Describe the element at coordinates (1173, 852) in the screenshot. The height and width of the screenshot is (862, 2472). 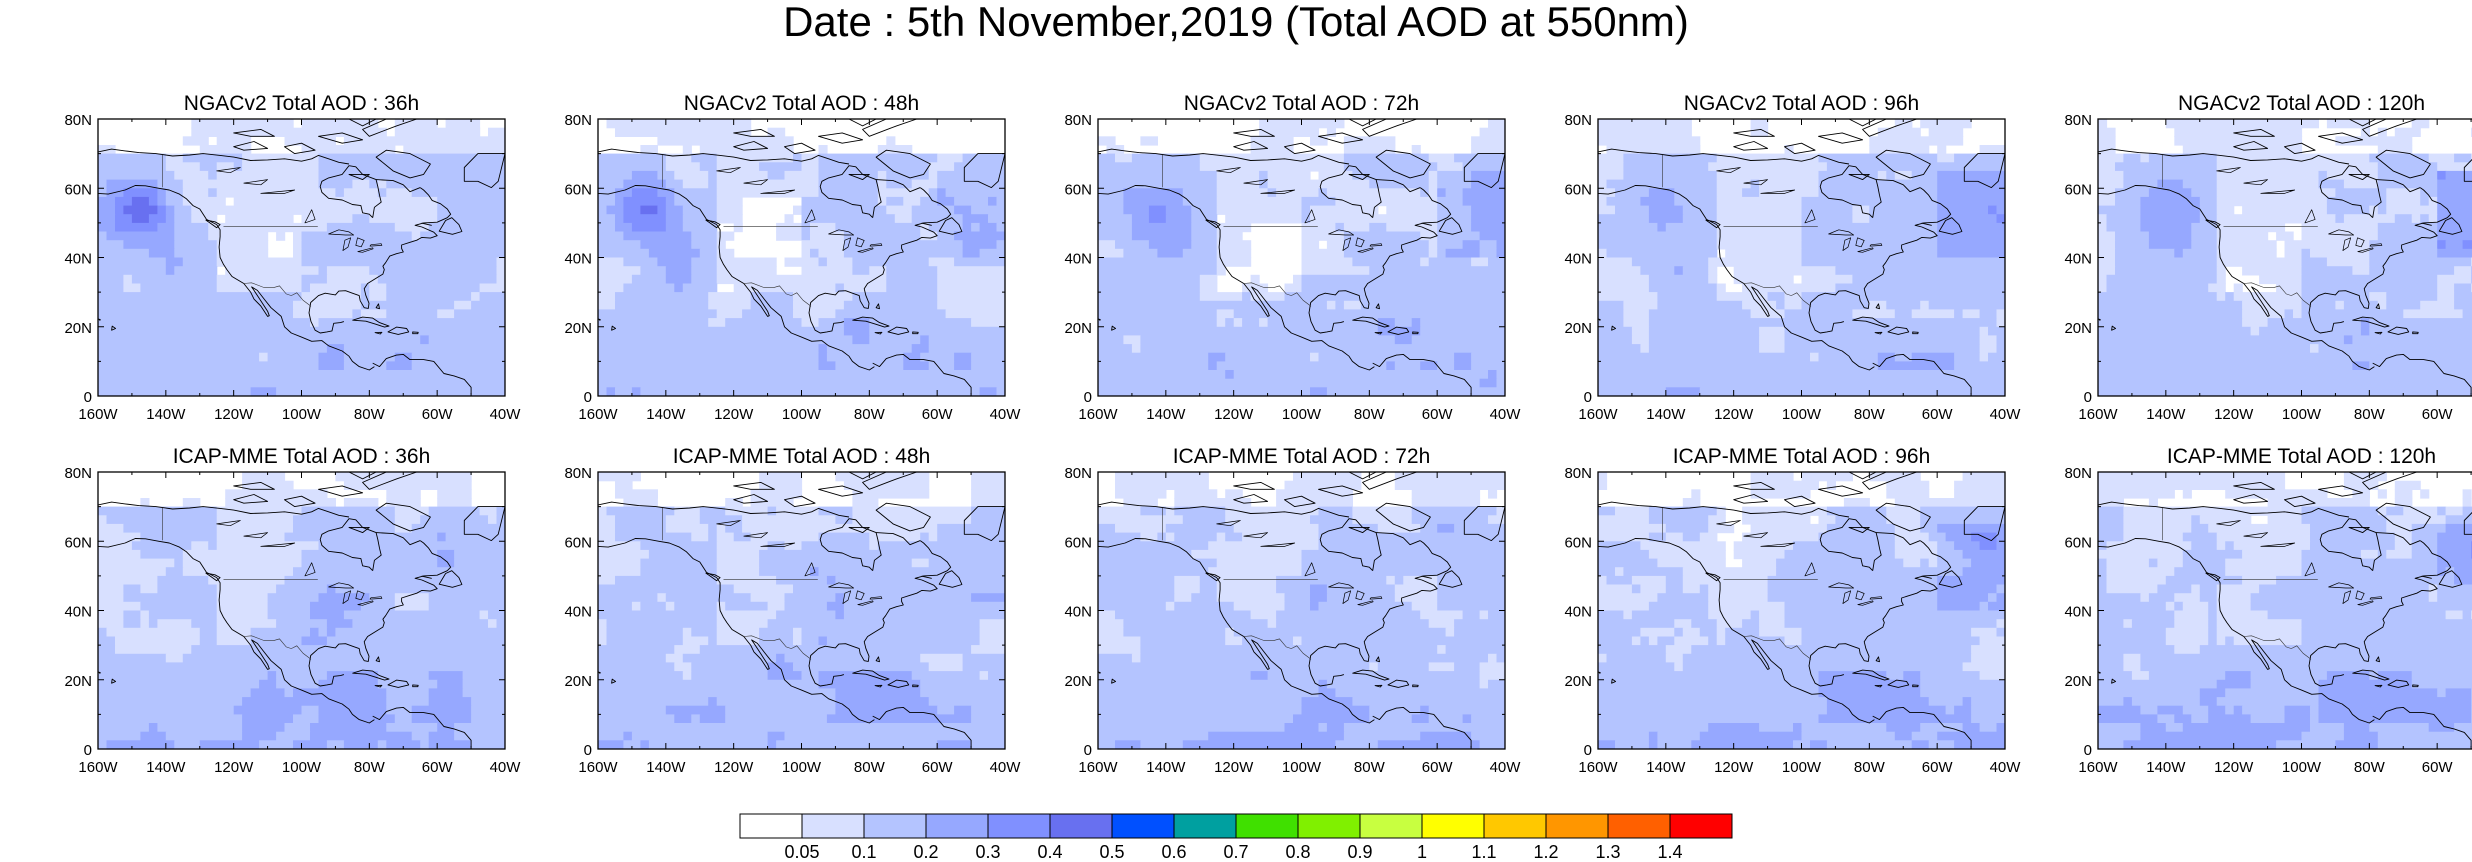
I see `colorbar-label: 0.6` at that location.